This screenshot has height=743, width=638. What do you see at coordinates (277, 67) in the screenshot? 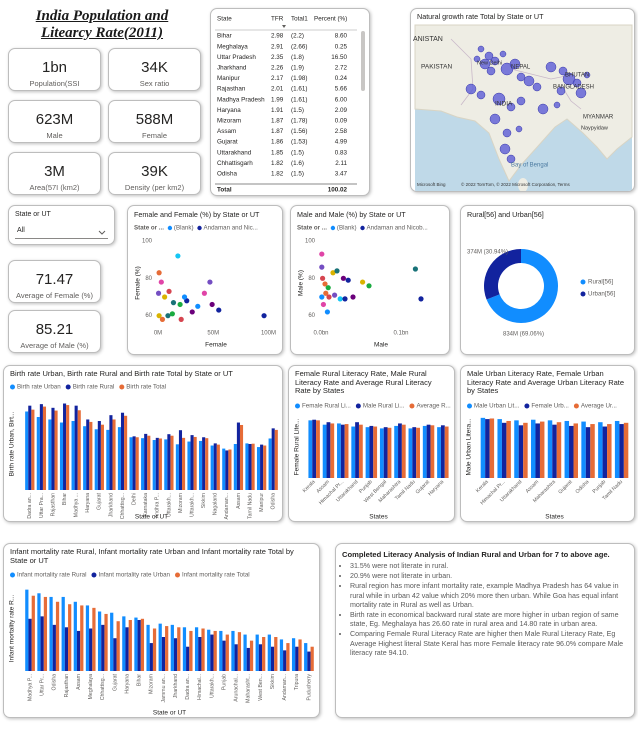
I see `table-cell: 2.26` at bounding box center [277, 67].